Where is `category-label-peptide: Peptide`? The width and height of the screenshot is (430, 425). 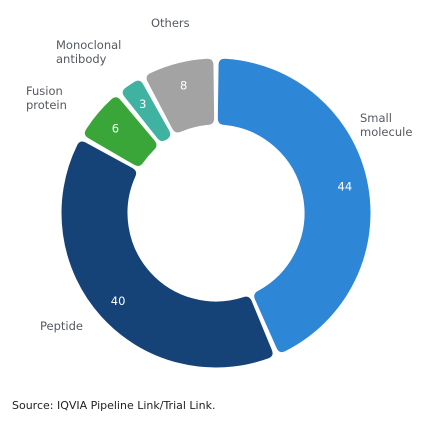 category-label-peptide: Peptide is located at coordinates (61, 326).